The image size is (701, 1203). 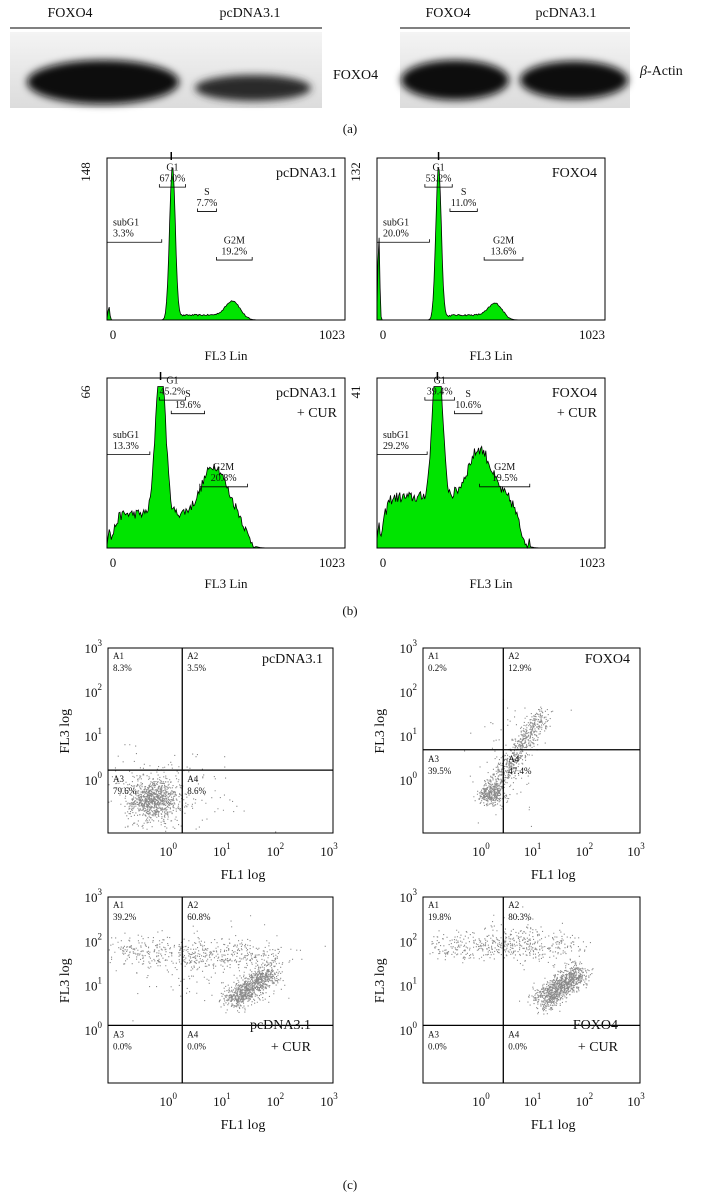 What do you see at coordinates (409, 779) in the screenshot?
I see `y-tick-label: 10⁰` at bounding box center [409, 779].